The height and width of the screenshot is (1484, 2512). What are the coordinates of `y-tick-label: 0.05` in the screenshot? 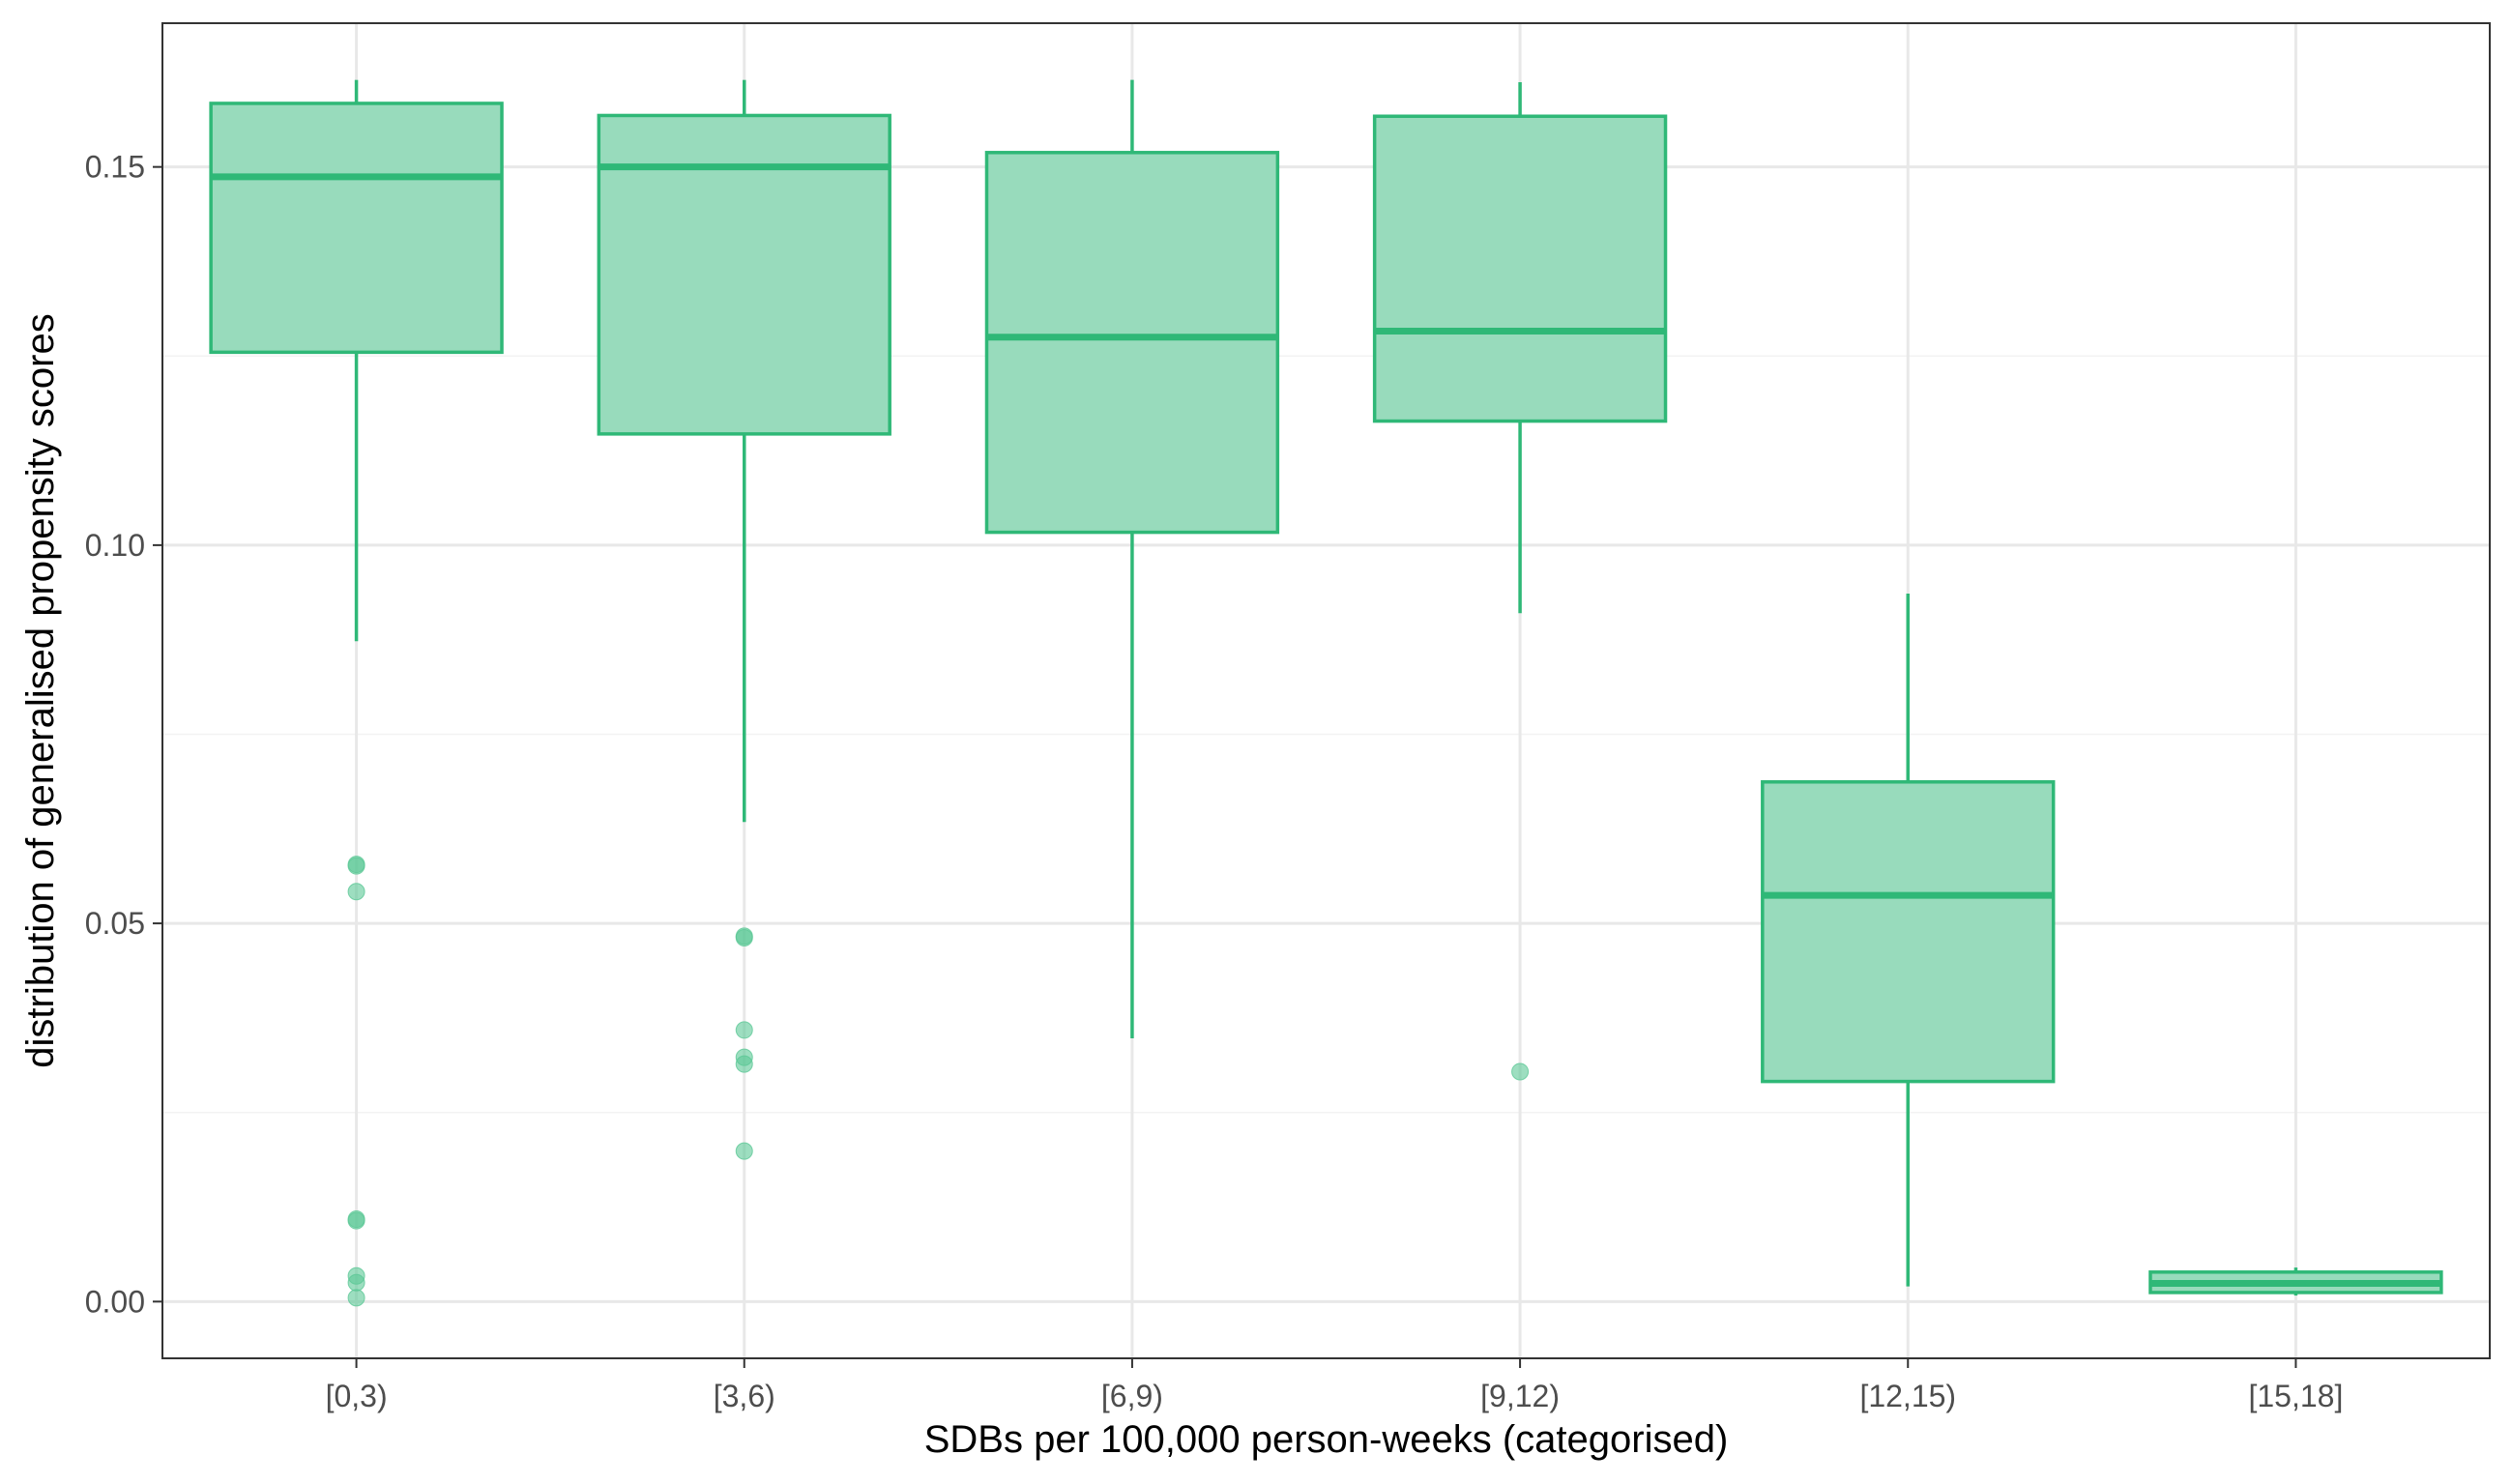 It's located at (115, 924).